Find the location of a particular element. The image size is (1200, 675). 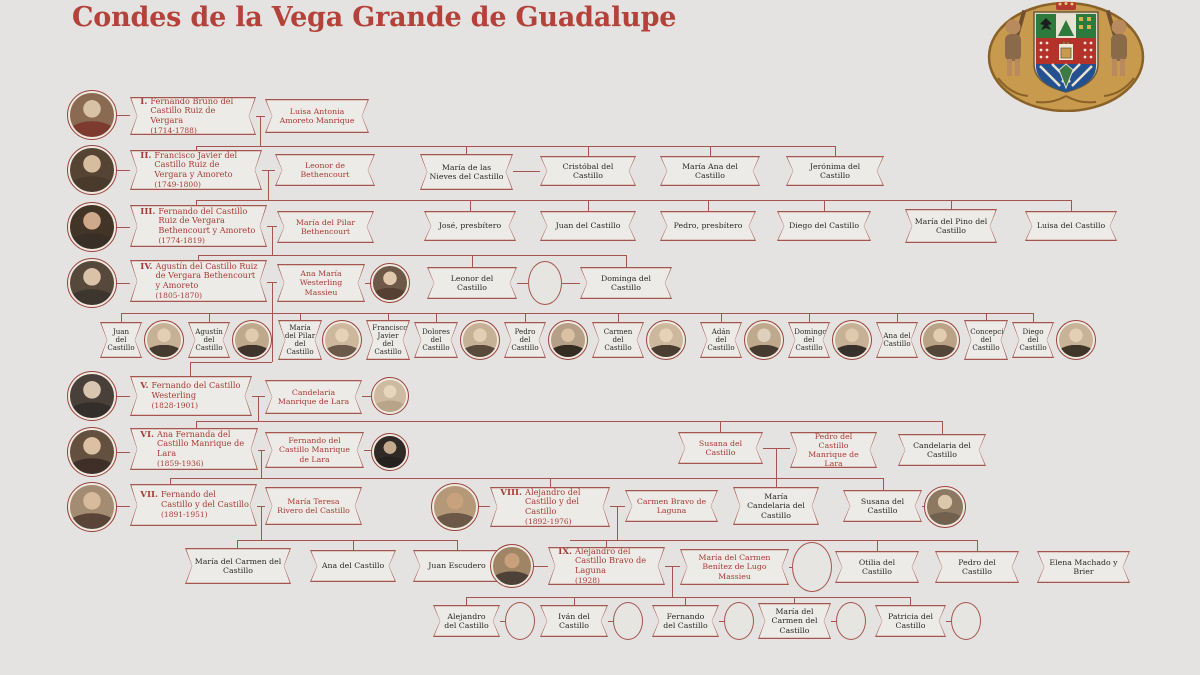

person-name: Dominga del Castillo is located at coordinates (626, 282).